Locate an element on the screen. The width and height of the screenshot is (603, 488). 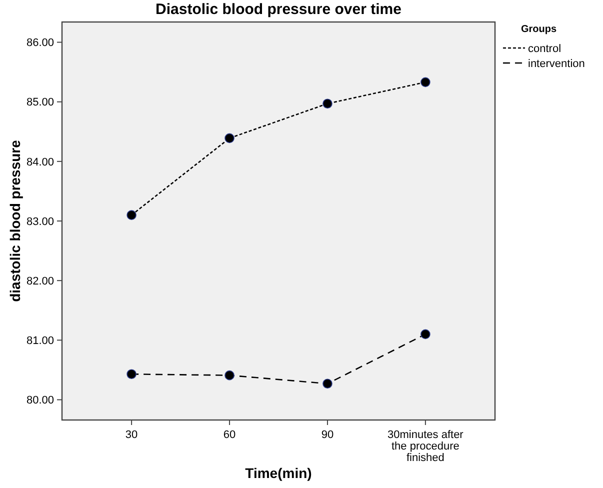
y-tick-label: 85.00 is located at coordinates (40, 102).